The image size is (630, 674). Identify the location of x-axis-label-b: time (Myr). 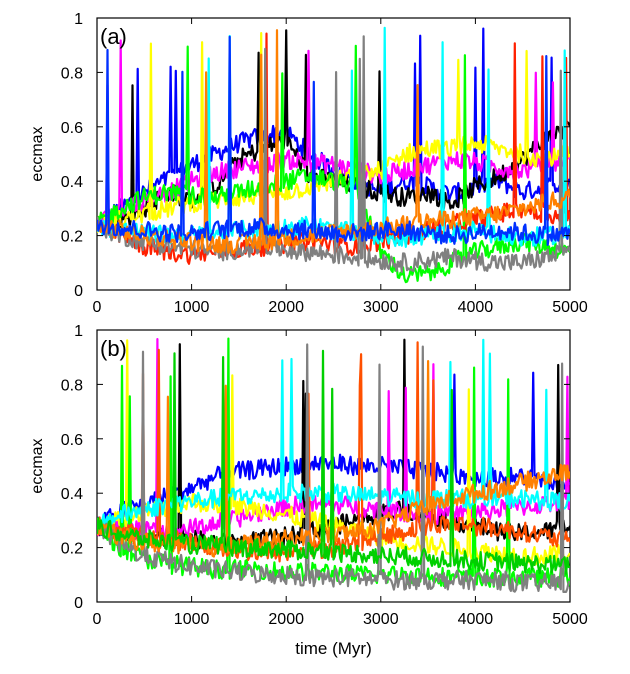
(333, 648).